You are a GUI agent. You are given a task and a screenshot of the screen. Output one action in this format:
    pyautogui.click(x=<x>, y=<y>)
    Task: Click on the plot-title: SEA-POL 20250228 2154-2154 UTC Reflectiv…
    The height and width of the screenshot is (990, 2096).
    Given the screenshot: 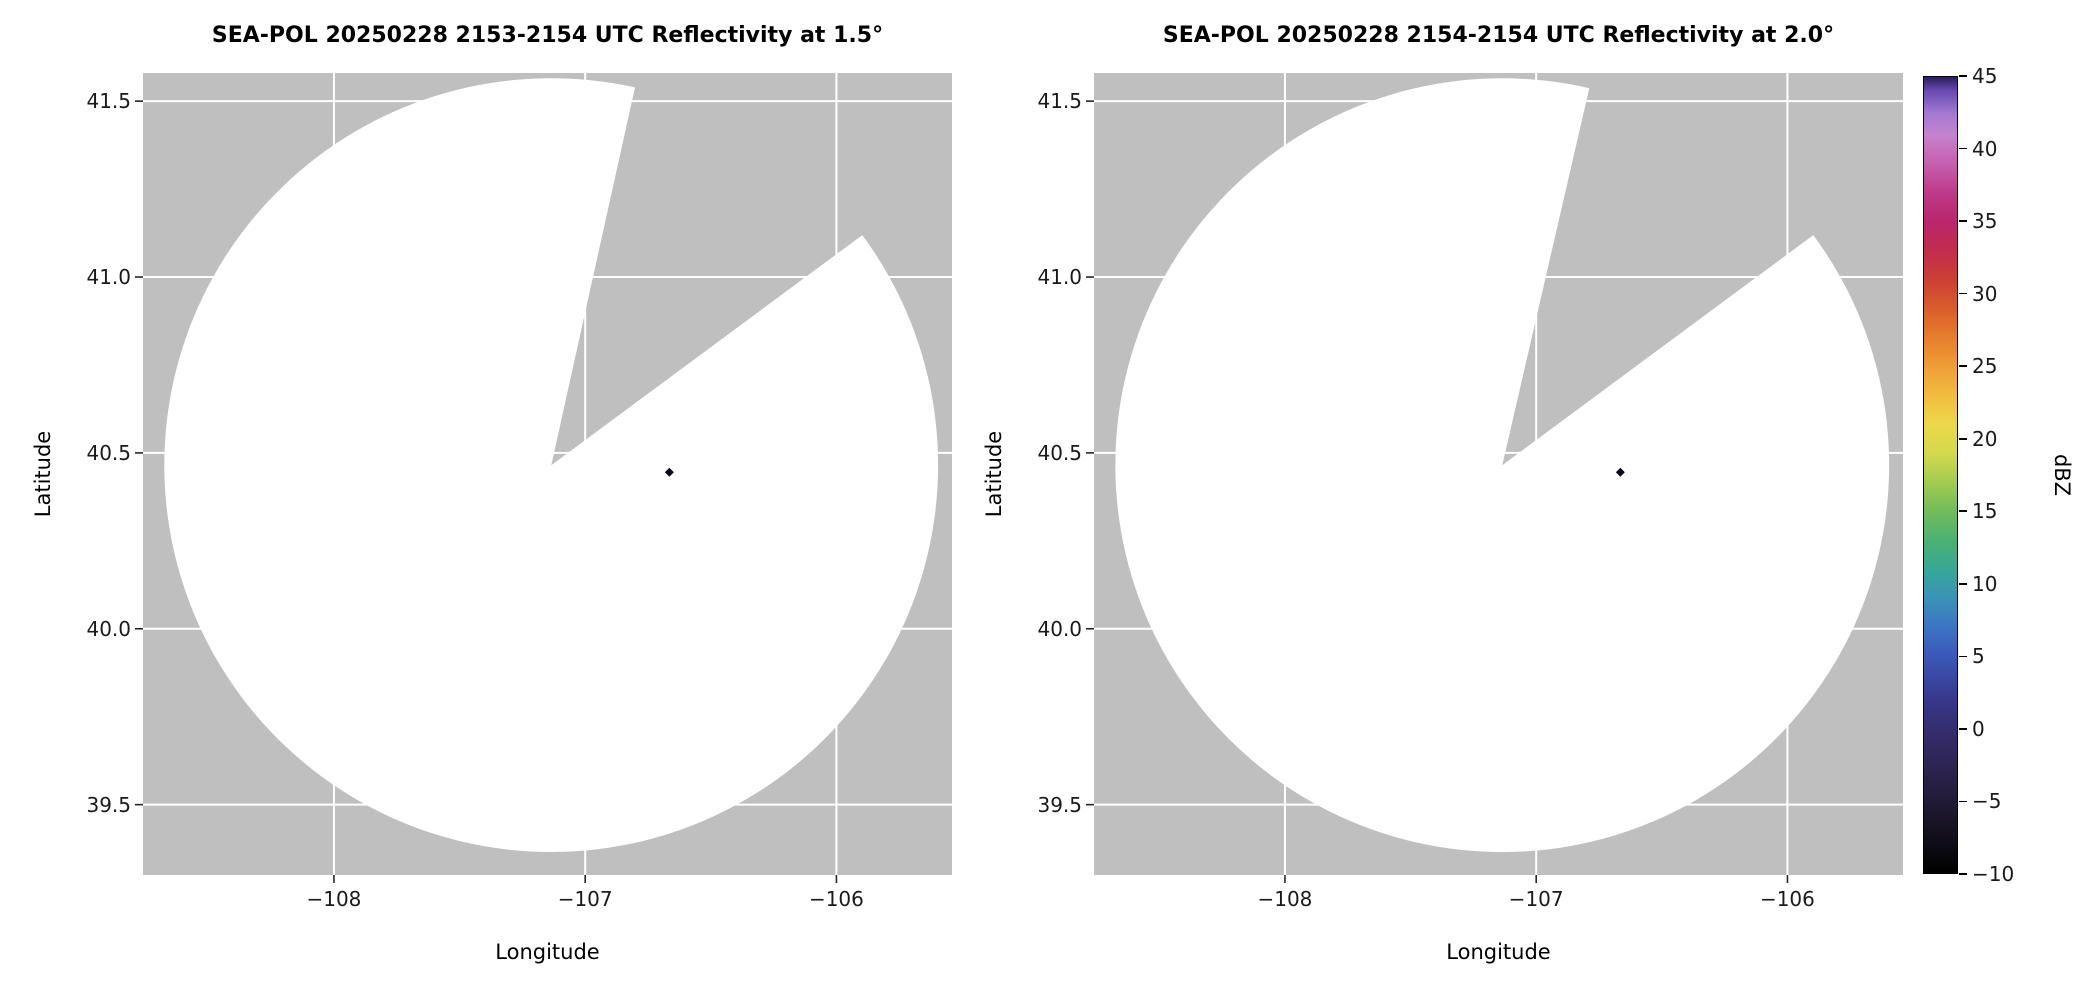 What is the action you would take?
    pyautogui.click(x=1498, y=35)
    